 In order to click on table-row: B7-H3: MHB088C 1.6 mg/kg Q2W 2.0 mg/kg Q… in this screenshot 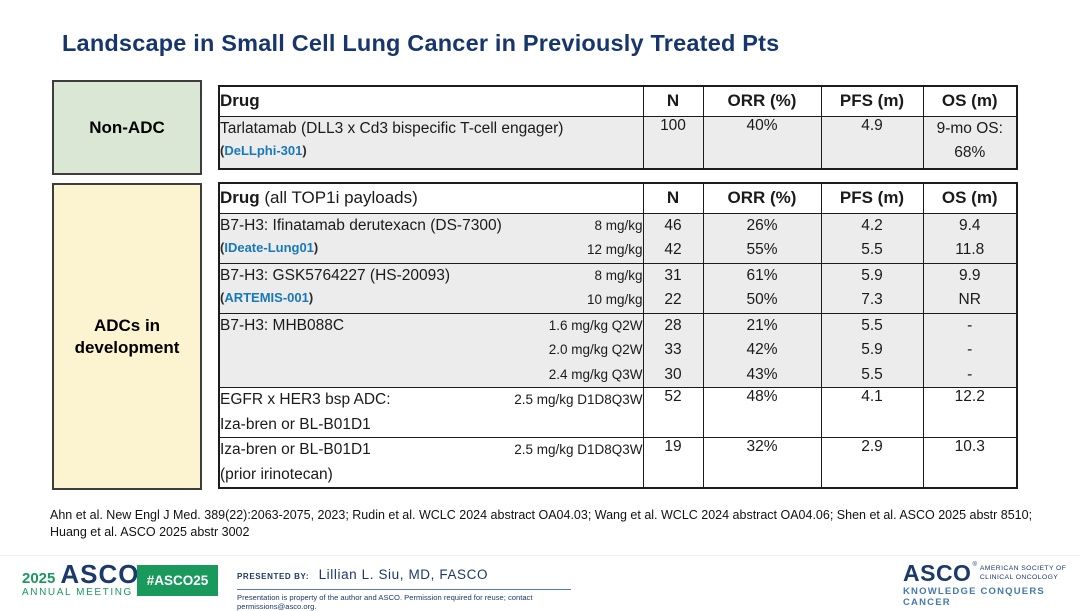, I will do `click(618, 350)`.